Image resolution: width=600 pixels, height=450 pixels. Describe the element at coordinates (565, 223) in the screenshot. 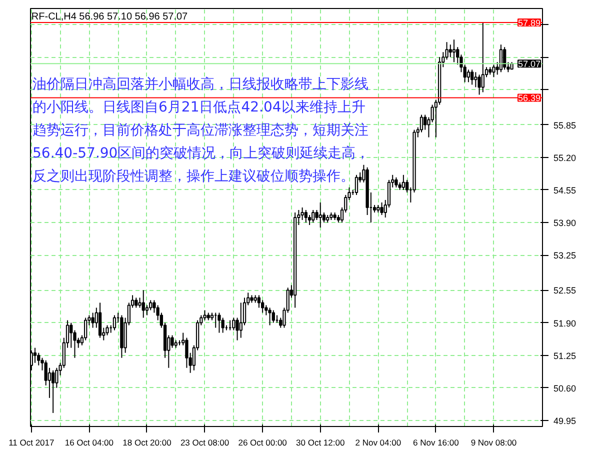

I see `y-tick-label: 53.90` at that location.